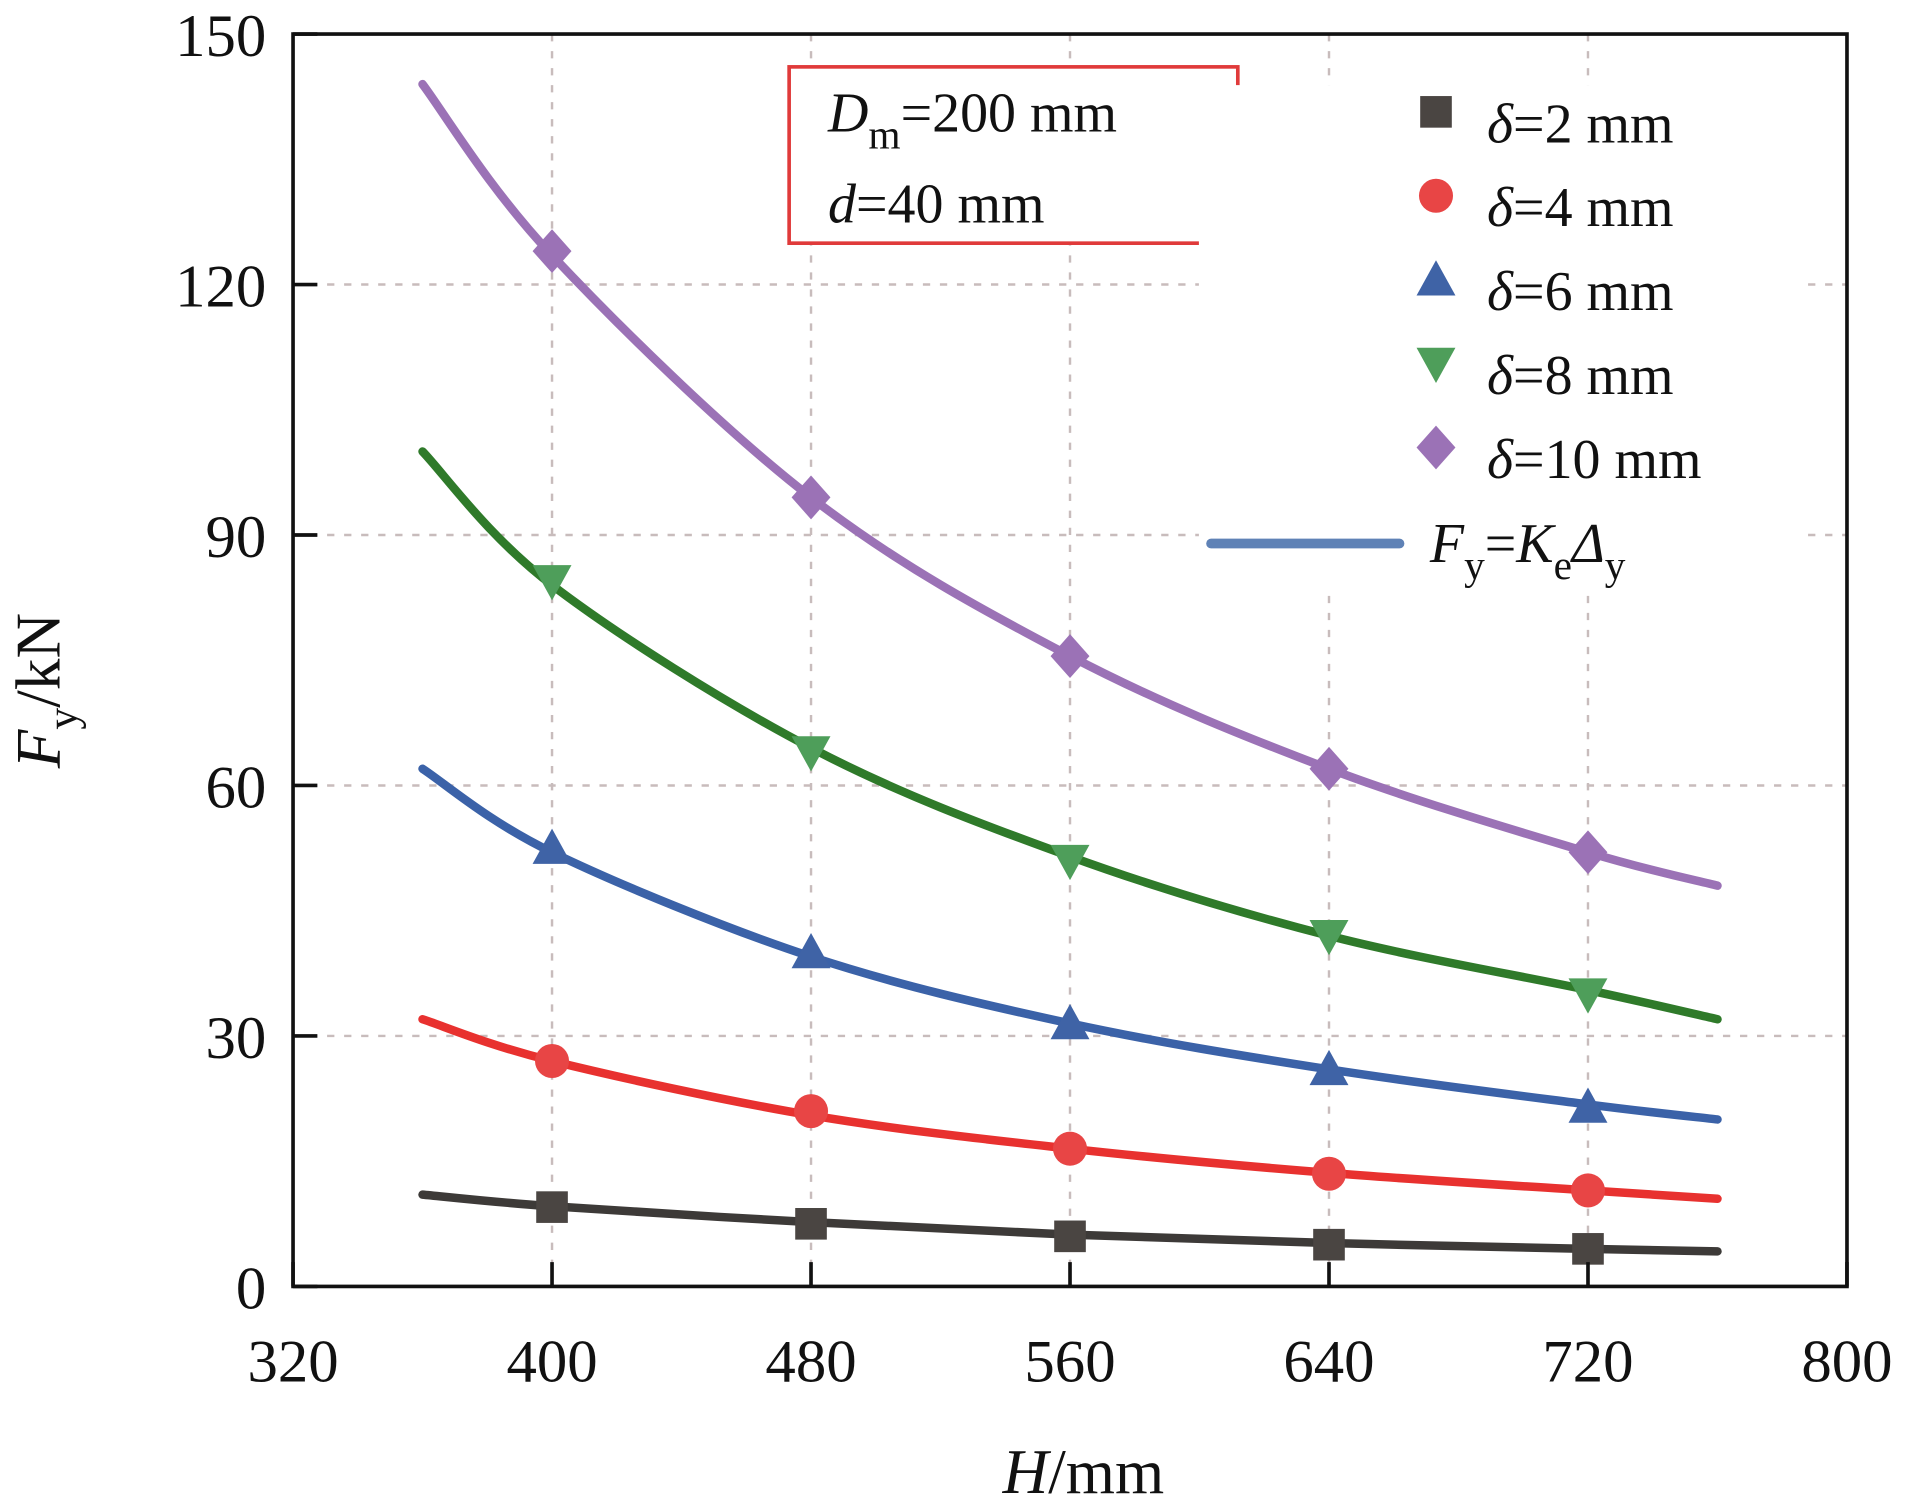 The height and width of the screenshot is (1498, 1909). I want to click on y-tick-label: 30, so click(236, 1038).